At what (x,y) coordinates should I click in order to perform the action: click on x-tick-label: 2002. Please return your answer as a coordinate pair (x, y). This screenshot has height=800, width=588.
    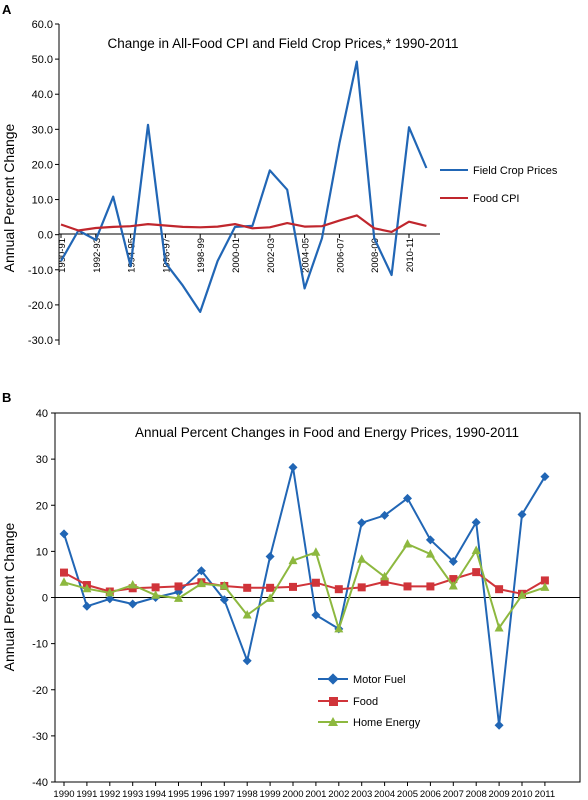
    Looking at the image, I should click on (338, 794).